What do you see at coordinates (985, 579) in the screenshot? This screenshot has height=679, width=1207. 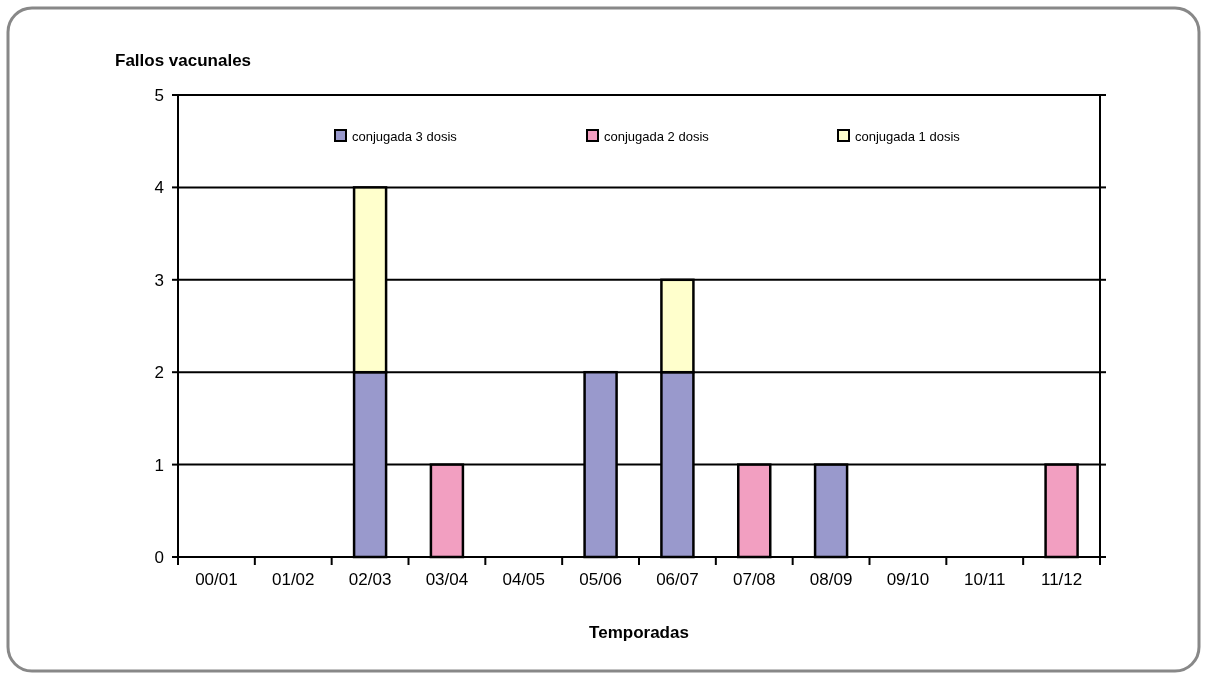 I see `x-tick-label: 10/11` at bounding box center [985, 579].